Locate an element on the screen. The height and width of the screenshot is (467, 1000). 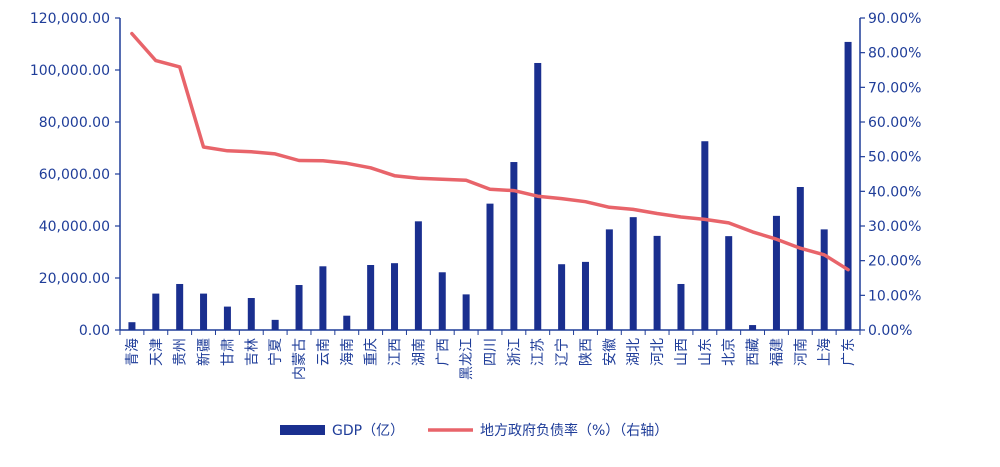
x-category-label: 河南 is located at coordinates (801, 352).